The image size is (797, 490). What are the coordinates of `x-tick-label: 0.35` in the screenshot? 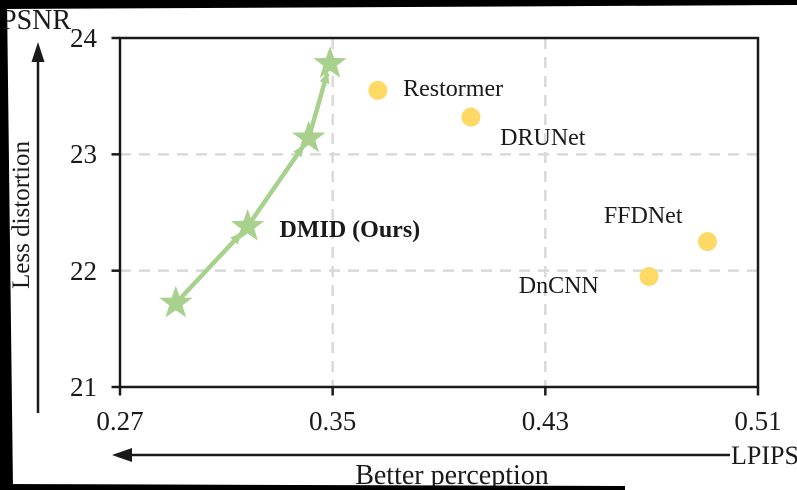 It's located at (333, 421).